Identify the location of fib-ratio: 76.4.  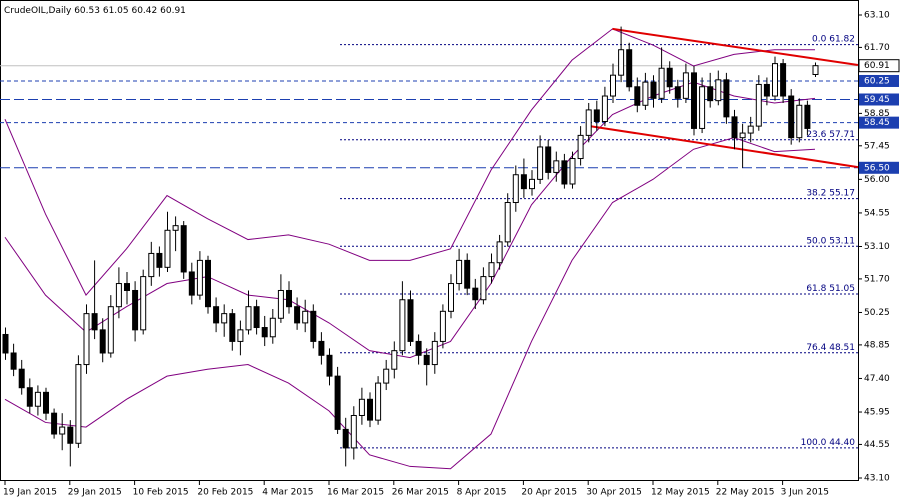
(816, 347).